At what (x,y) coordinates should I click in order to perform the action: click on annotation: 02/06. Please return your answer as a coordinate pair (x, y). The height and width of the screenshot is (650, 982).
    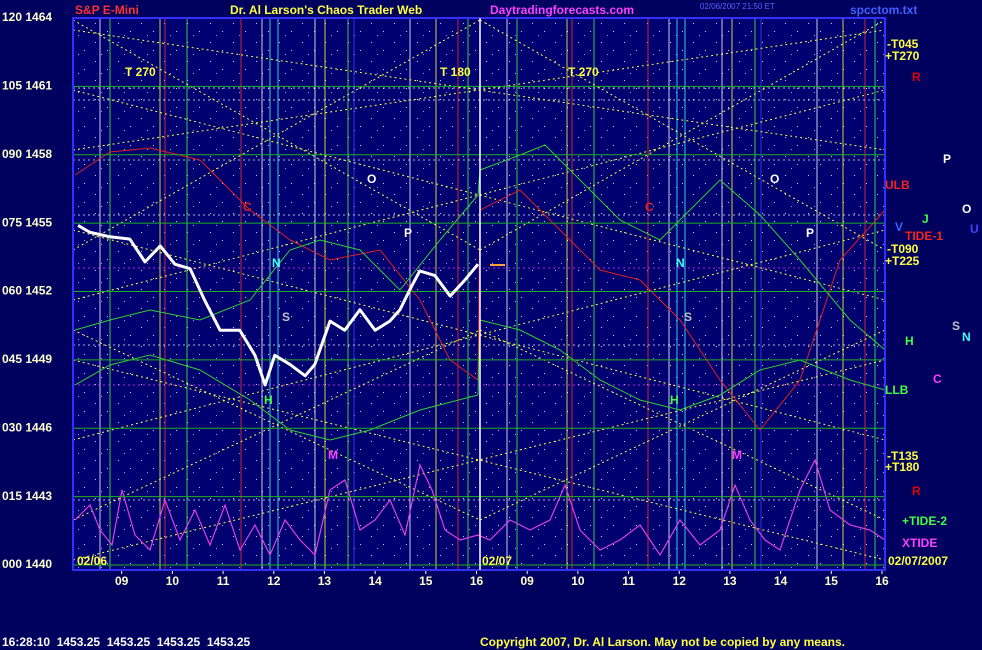
    Looking at the image, I should click on (92, 561).